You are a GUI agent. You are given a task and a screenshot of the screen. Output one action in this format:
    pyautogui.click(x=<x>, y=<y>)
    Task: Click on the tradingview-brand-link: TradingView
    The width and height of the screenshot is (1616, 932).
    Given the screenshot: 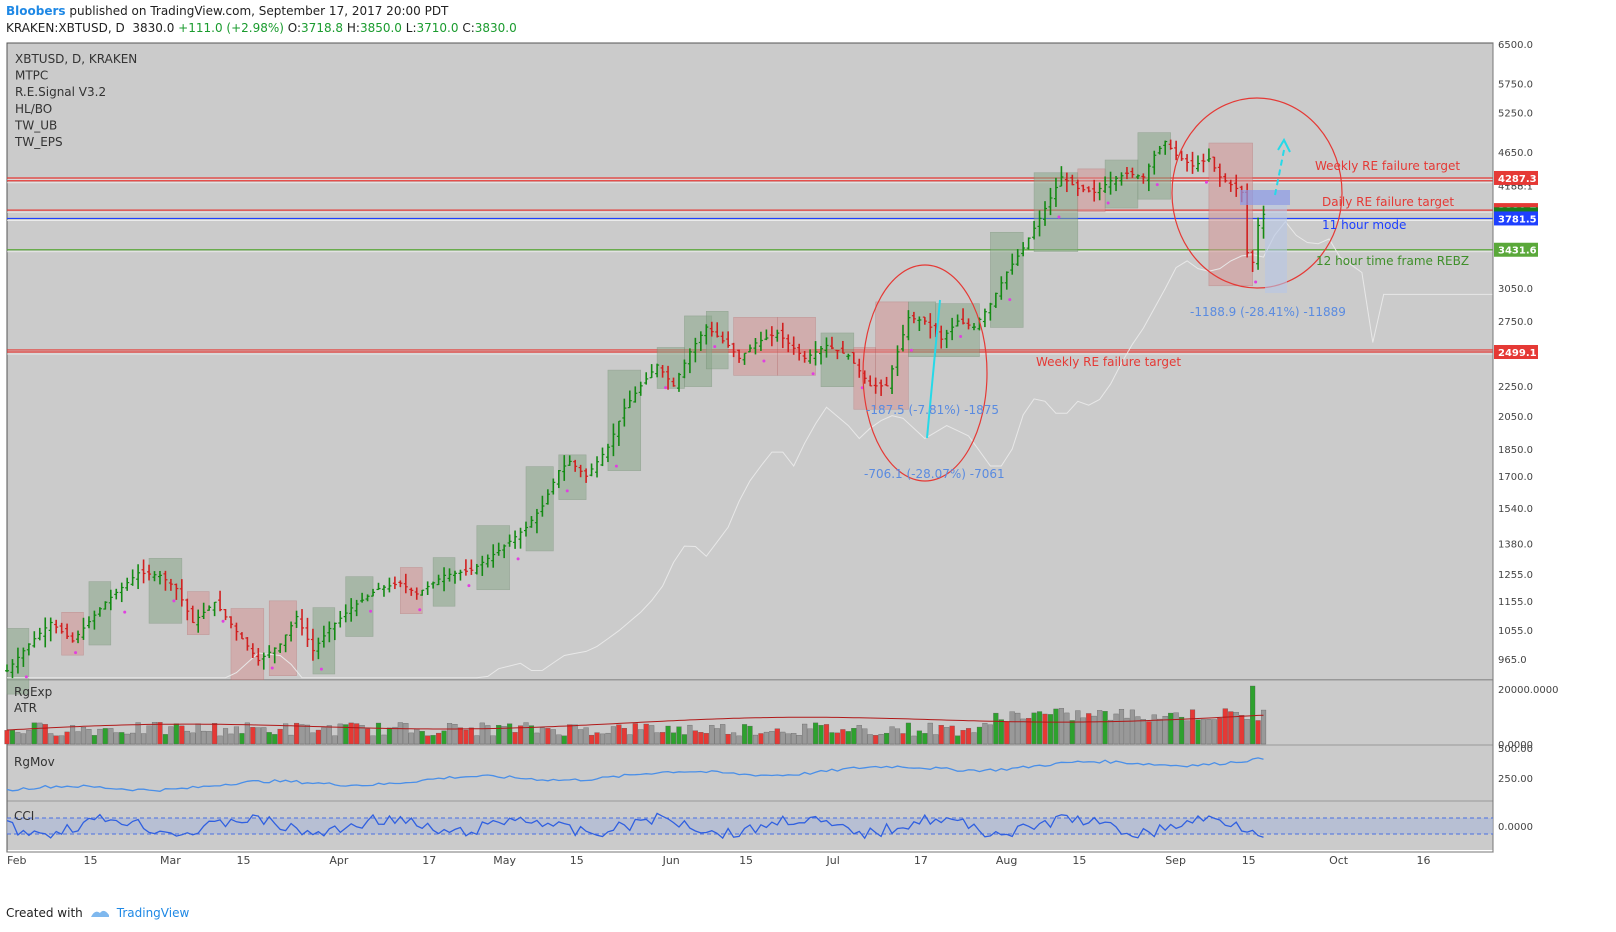 What is the action you would take?
    pyautogui.click(x=153, y=913)
    